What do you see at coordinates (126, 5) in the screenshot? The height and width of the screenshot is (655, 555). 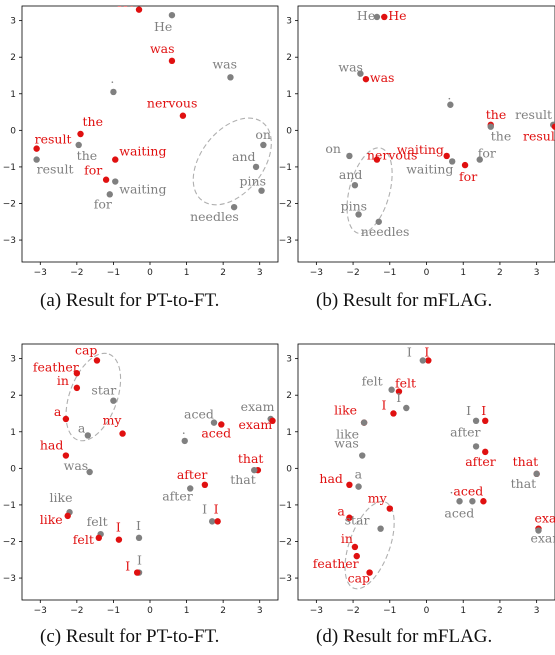 I see `point-label: He` at bounding box center [126, 5].